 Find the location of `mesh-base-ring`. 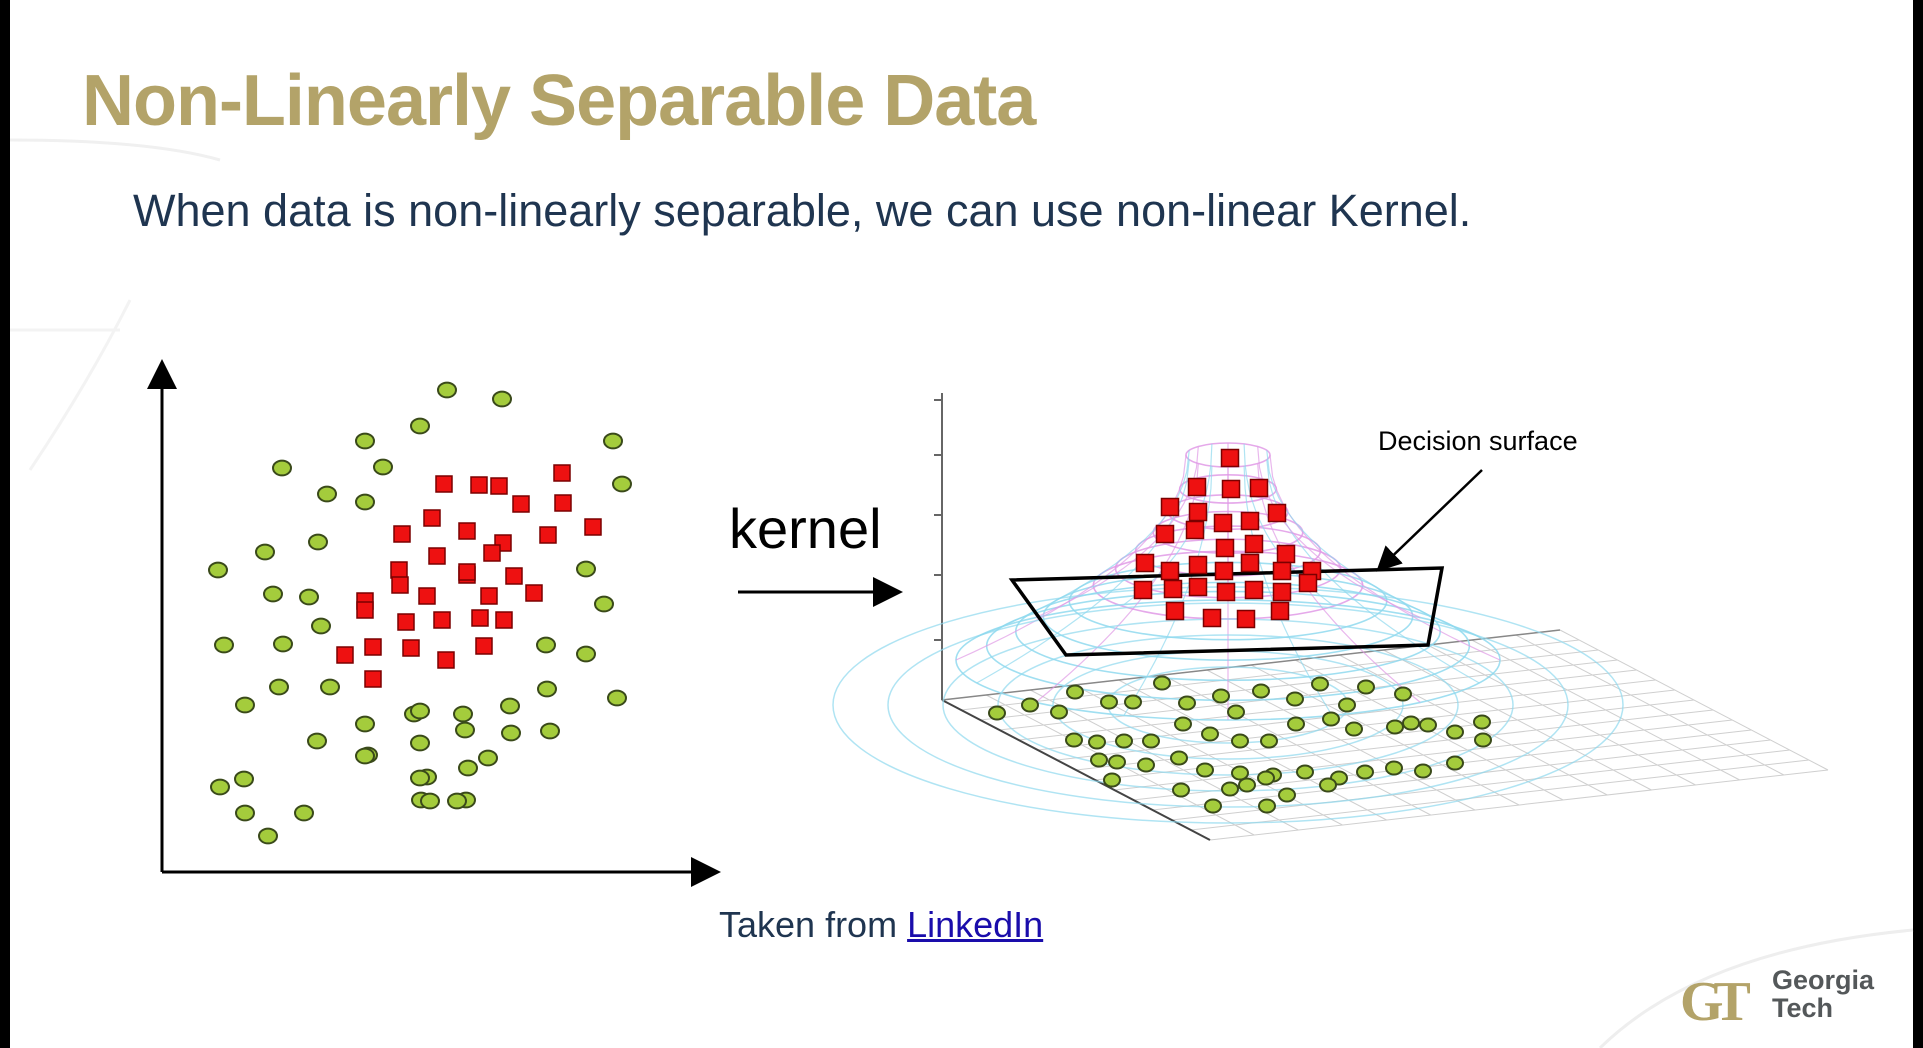

mesh-base-ring is located at coordinates (1228, 705).